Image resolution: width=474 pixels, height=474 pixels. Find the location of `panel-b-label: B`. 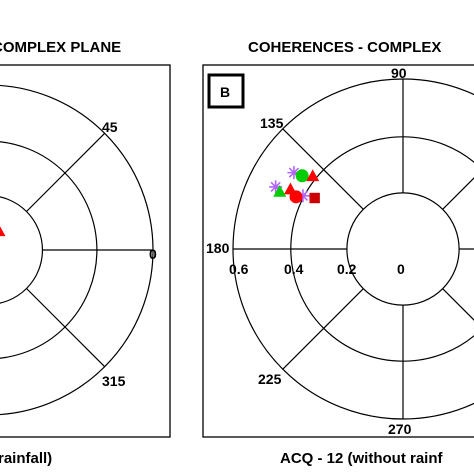

panel-b-label: B is located at coordinates (225, 92).